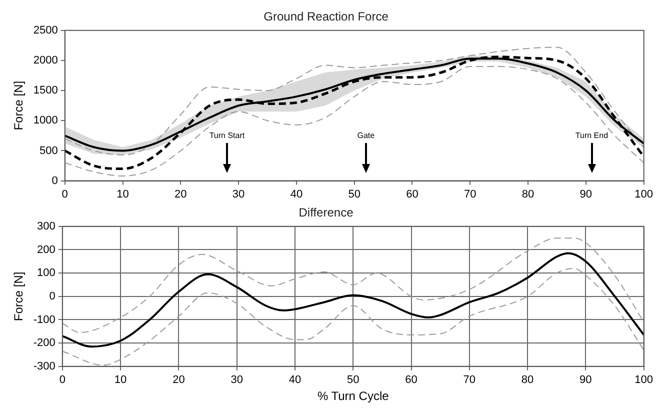 The image size is (664, 414). What do you see at coordinates (326, 213) in the screenshot?
I see `chart-title: Difference` at bounding box center [326, 213].